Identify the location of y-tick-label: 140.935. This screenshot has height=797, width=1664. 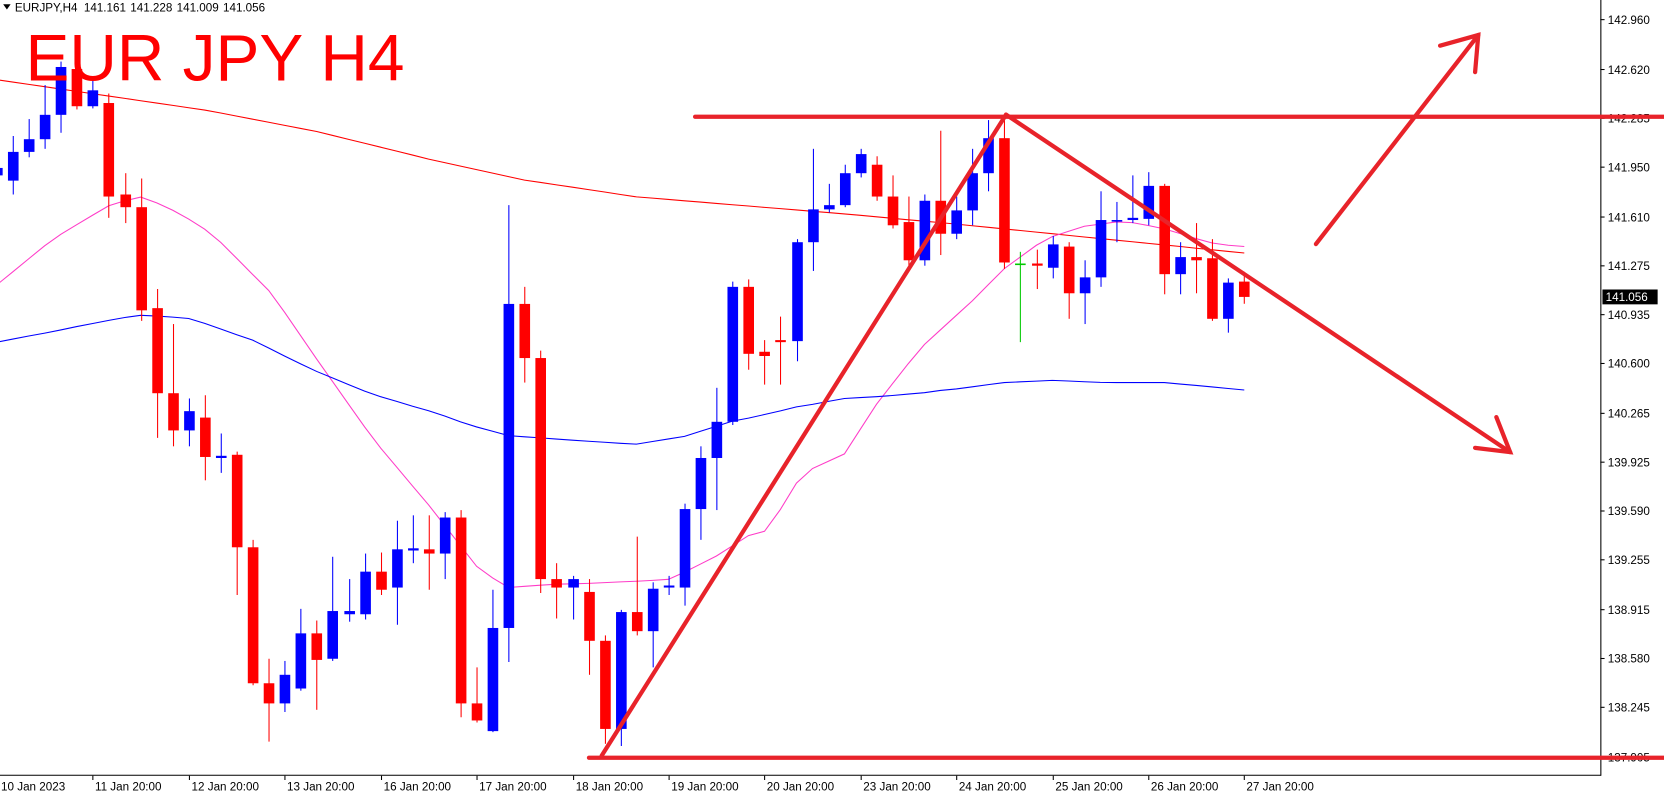
(1629, 315).